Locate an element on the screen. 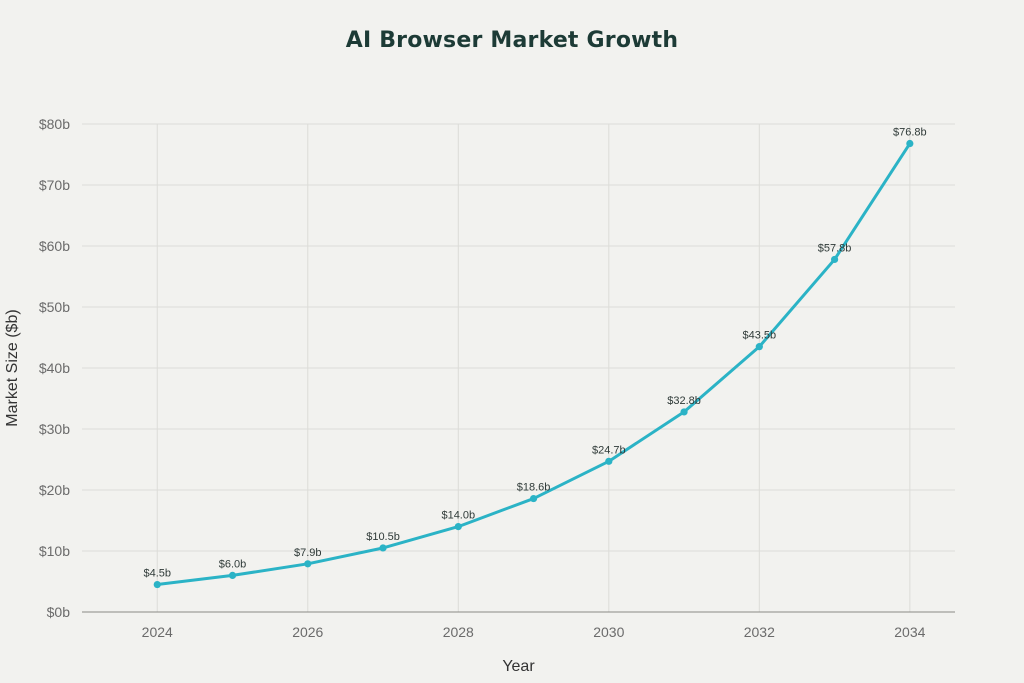 The width and height of the screenshot is (1024, 683). y-tick-label: $20b is located at coordinates (54, 490).